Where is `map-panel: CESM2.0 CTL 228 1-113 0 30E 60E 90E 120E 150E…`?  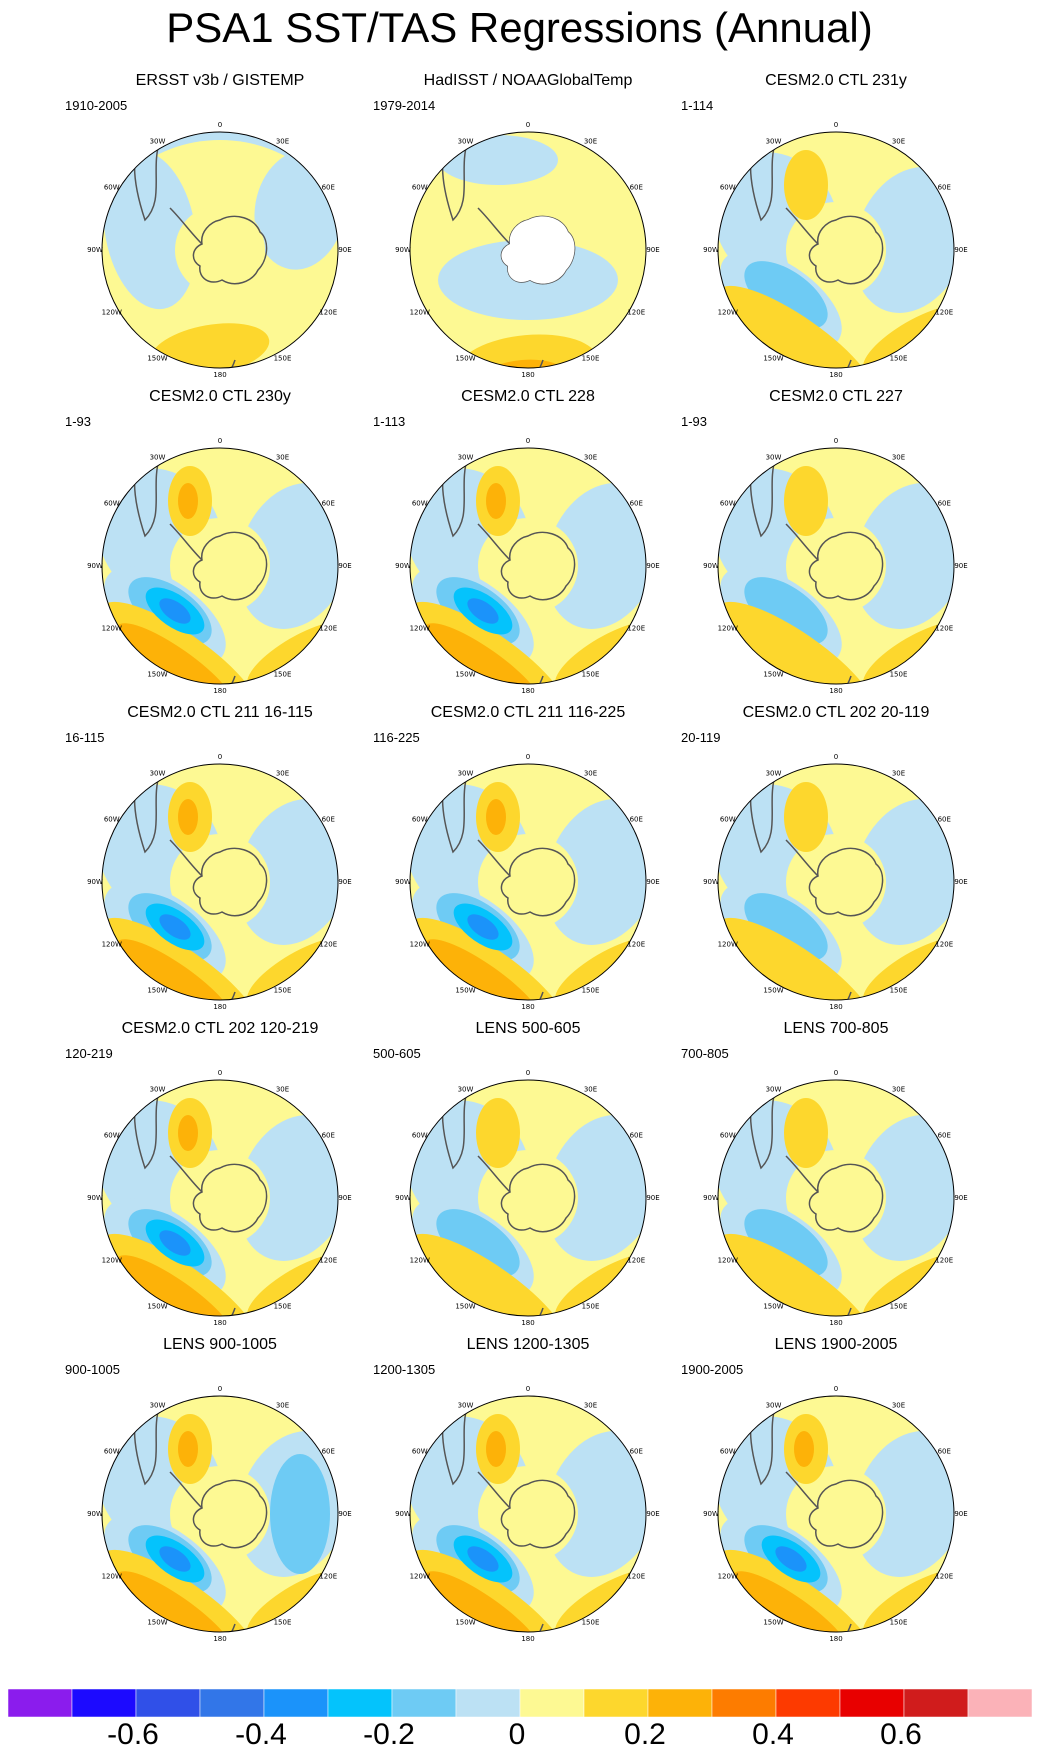 map-panel: CESM2.0 CTL 228 1-113 0 30E 60E 90E 120E 150E… is located at coordinates (528, 558).